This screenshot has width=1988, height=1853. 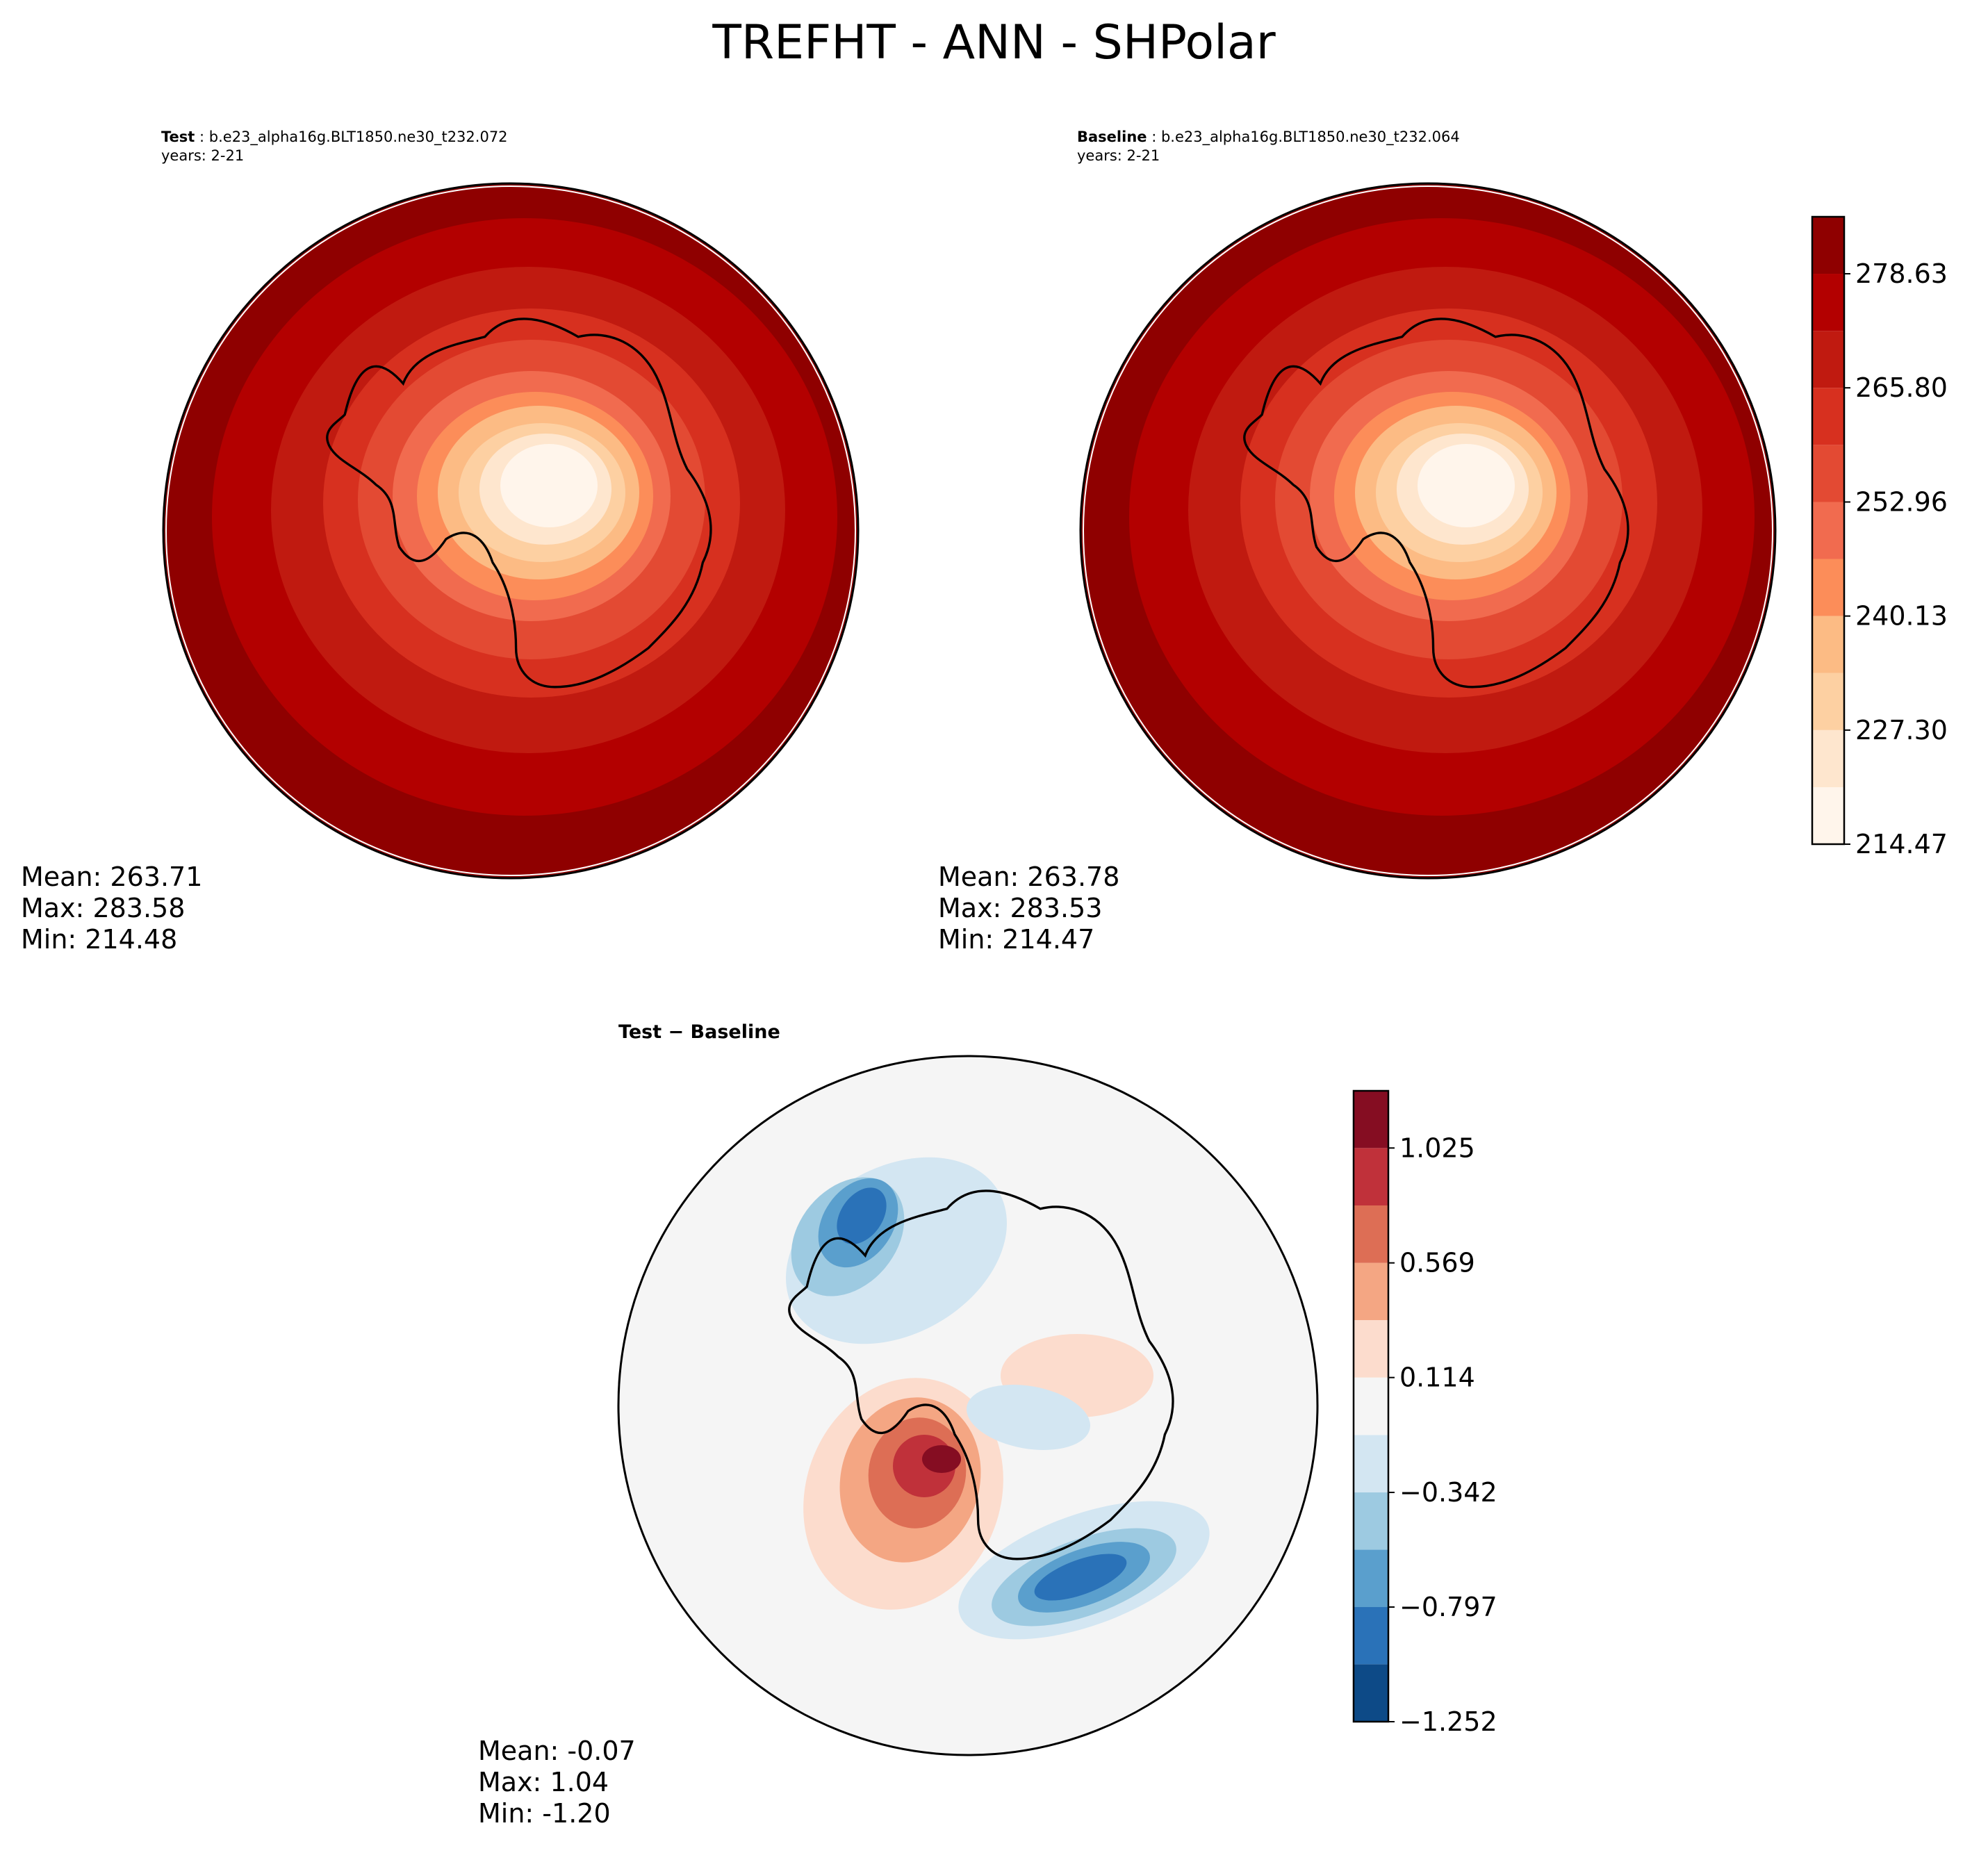 What do you see at coordinates (1448, 1721) in the screenshot?
I see `difference-colorbar-tick-label-5: −1.252` at bounding box center [1448, 1721].